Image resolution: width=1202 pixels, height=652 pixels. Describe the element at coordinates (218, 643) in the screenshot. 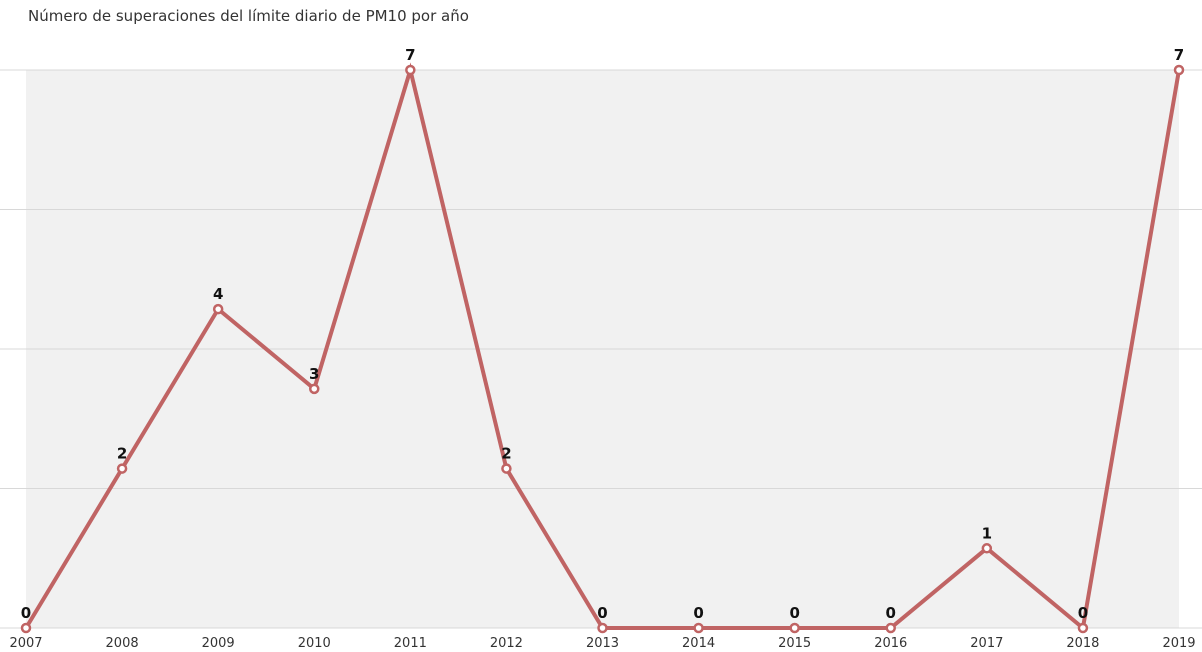

I see `x-tick-label: 2009` at that location.